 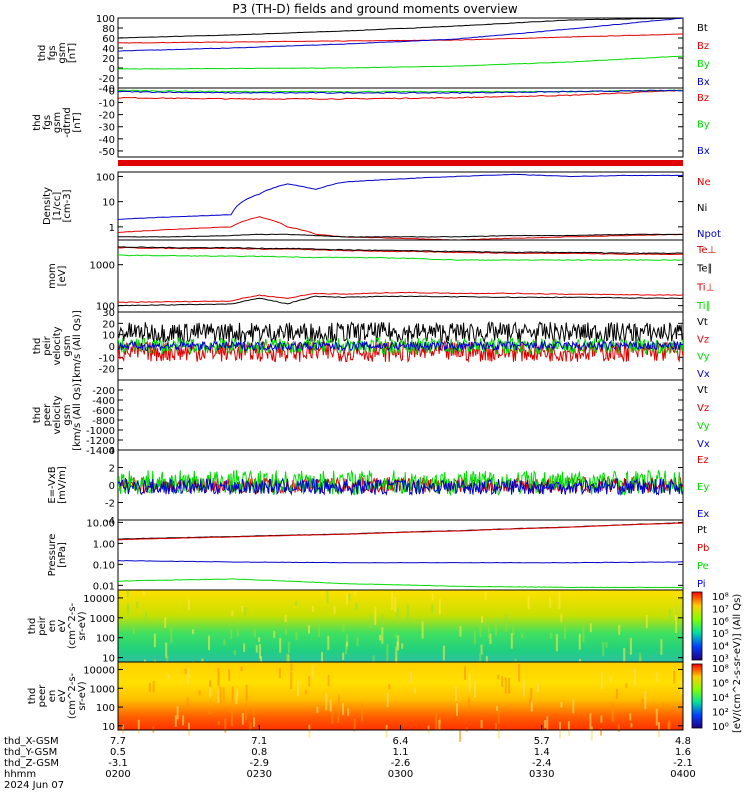 I want to click on y-tick-label: 4, so click(x=112, y=451).